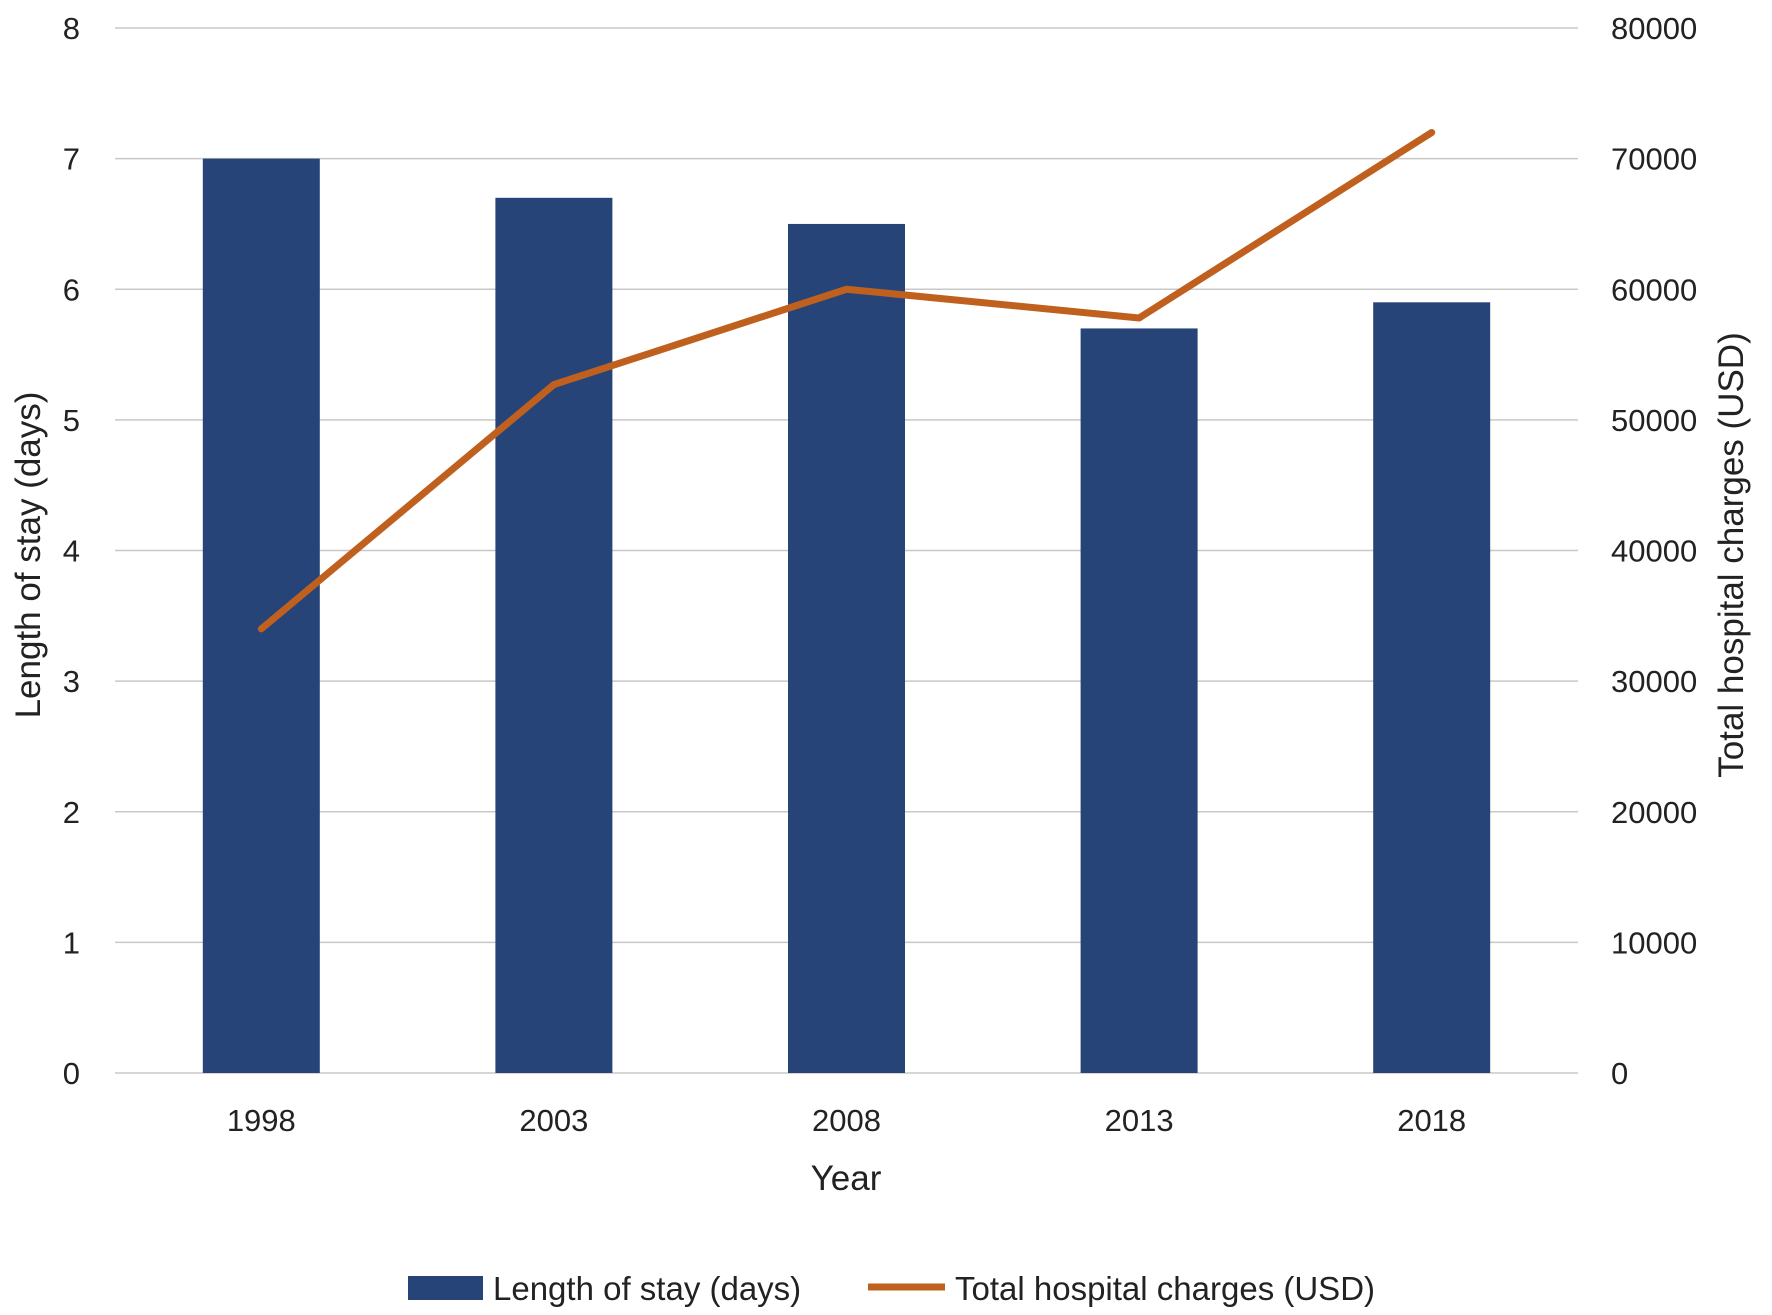 The height and width of the screenshot is (1315, 1772). Describe the element at coordinates (445, 1288) in the screenshot. I see `legend-swatch-bar` at that location.